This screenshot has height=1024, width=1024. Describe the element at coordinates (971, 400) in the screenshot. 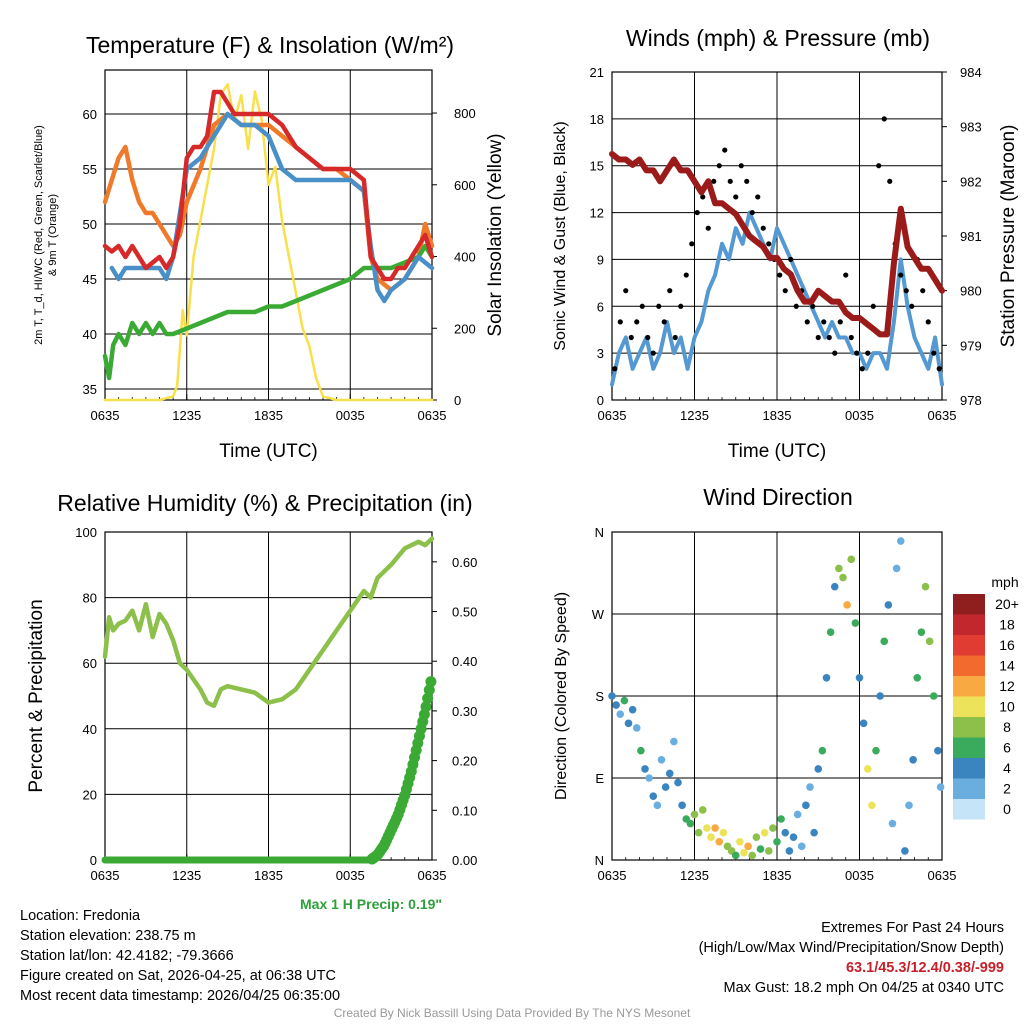

I see `y2-tick-label: 978` at that location.